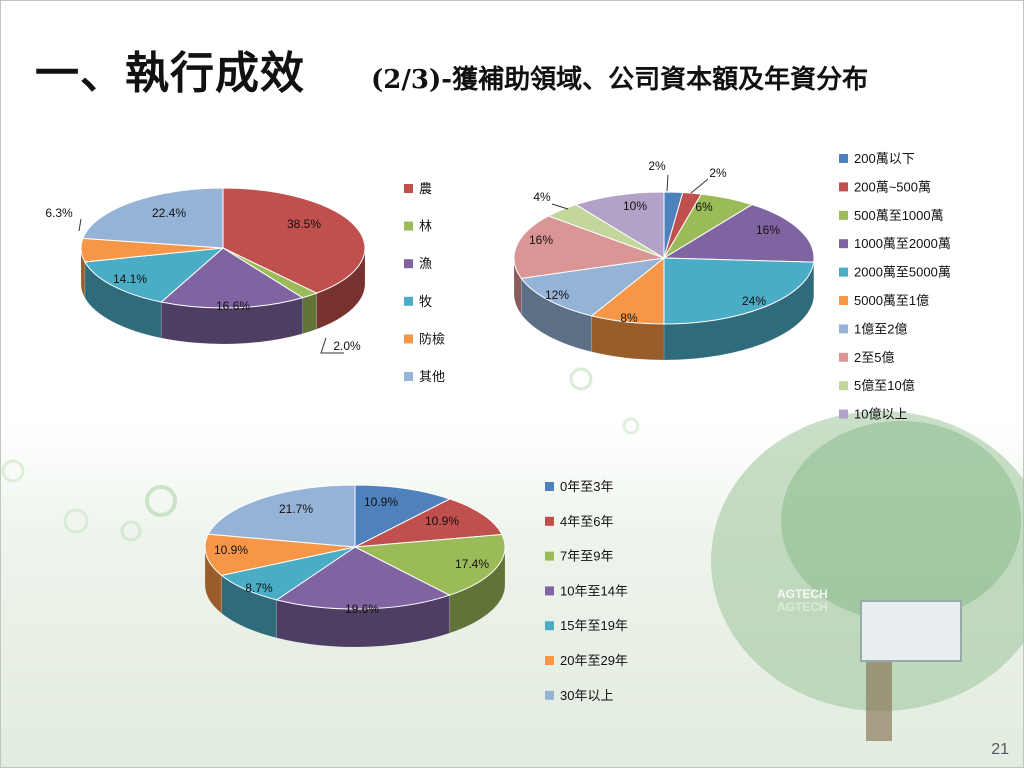 The height and width of the screenshot is (769, 1024). I want to click on data-label: 16.6%, so click(233, 306).